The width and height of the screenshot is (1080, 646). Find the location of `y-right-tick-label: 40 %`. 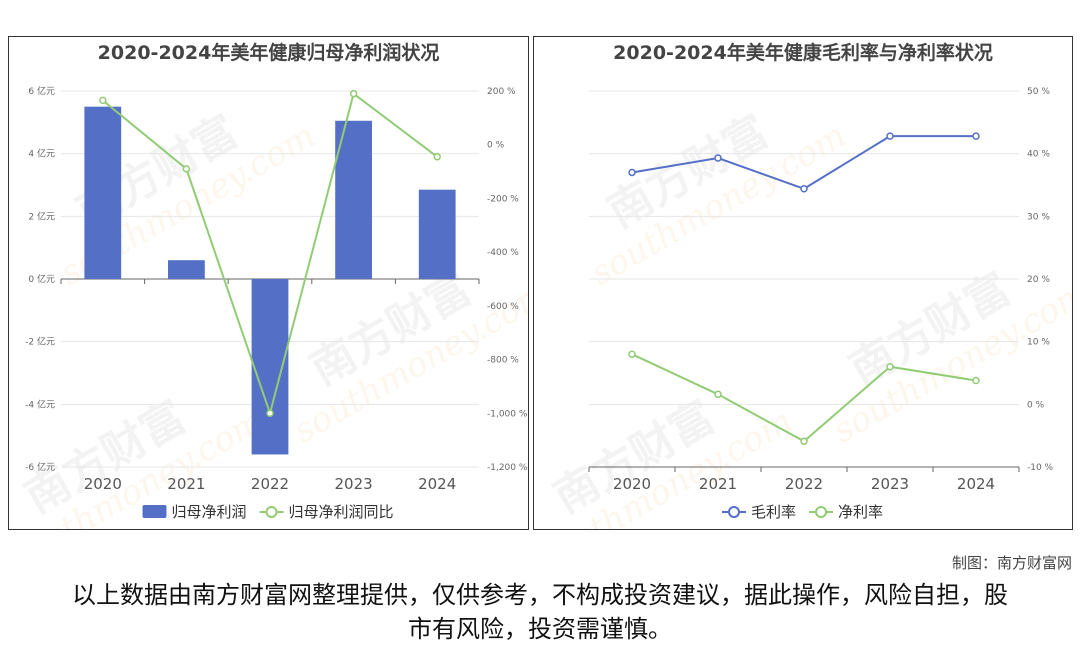

y-right-tick-label: 40 % is located at coordinates (1038, 155).